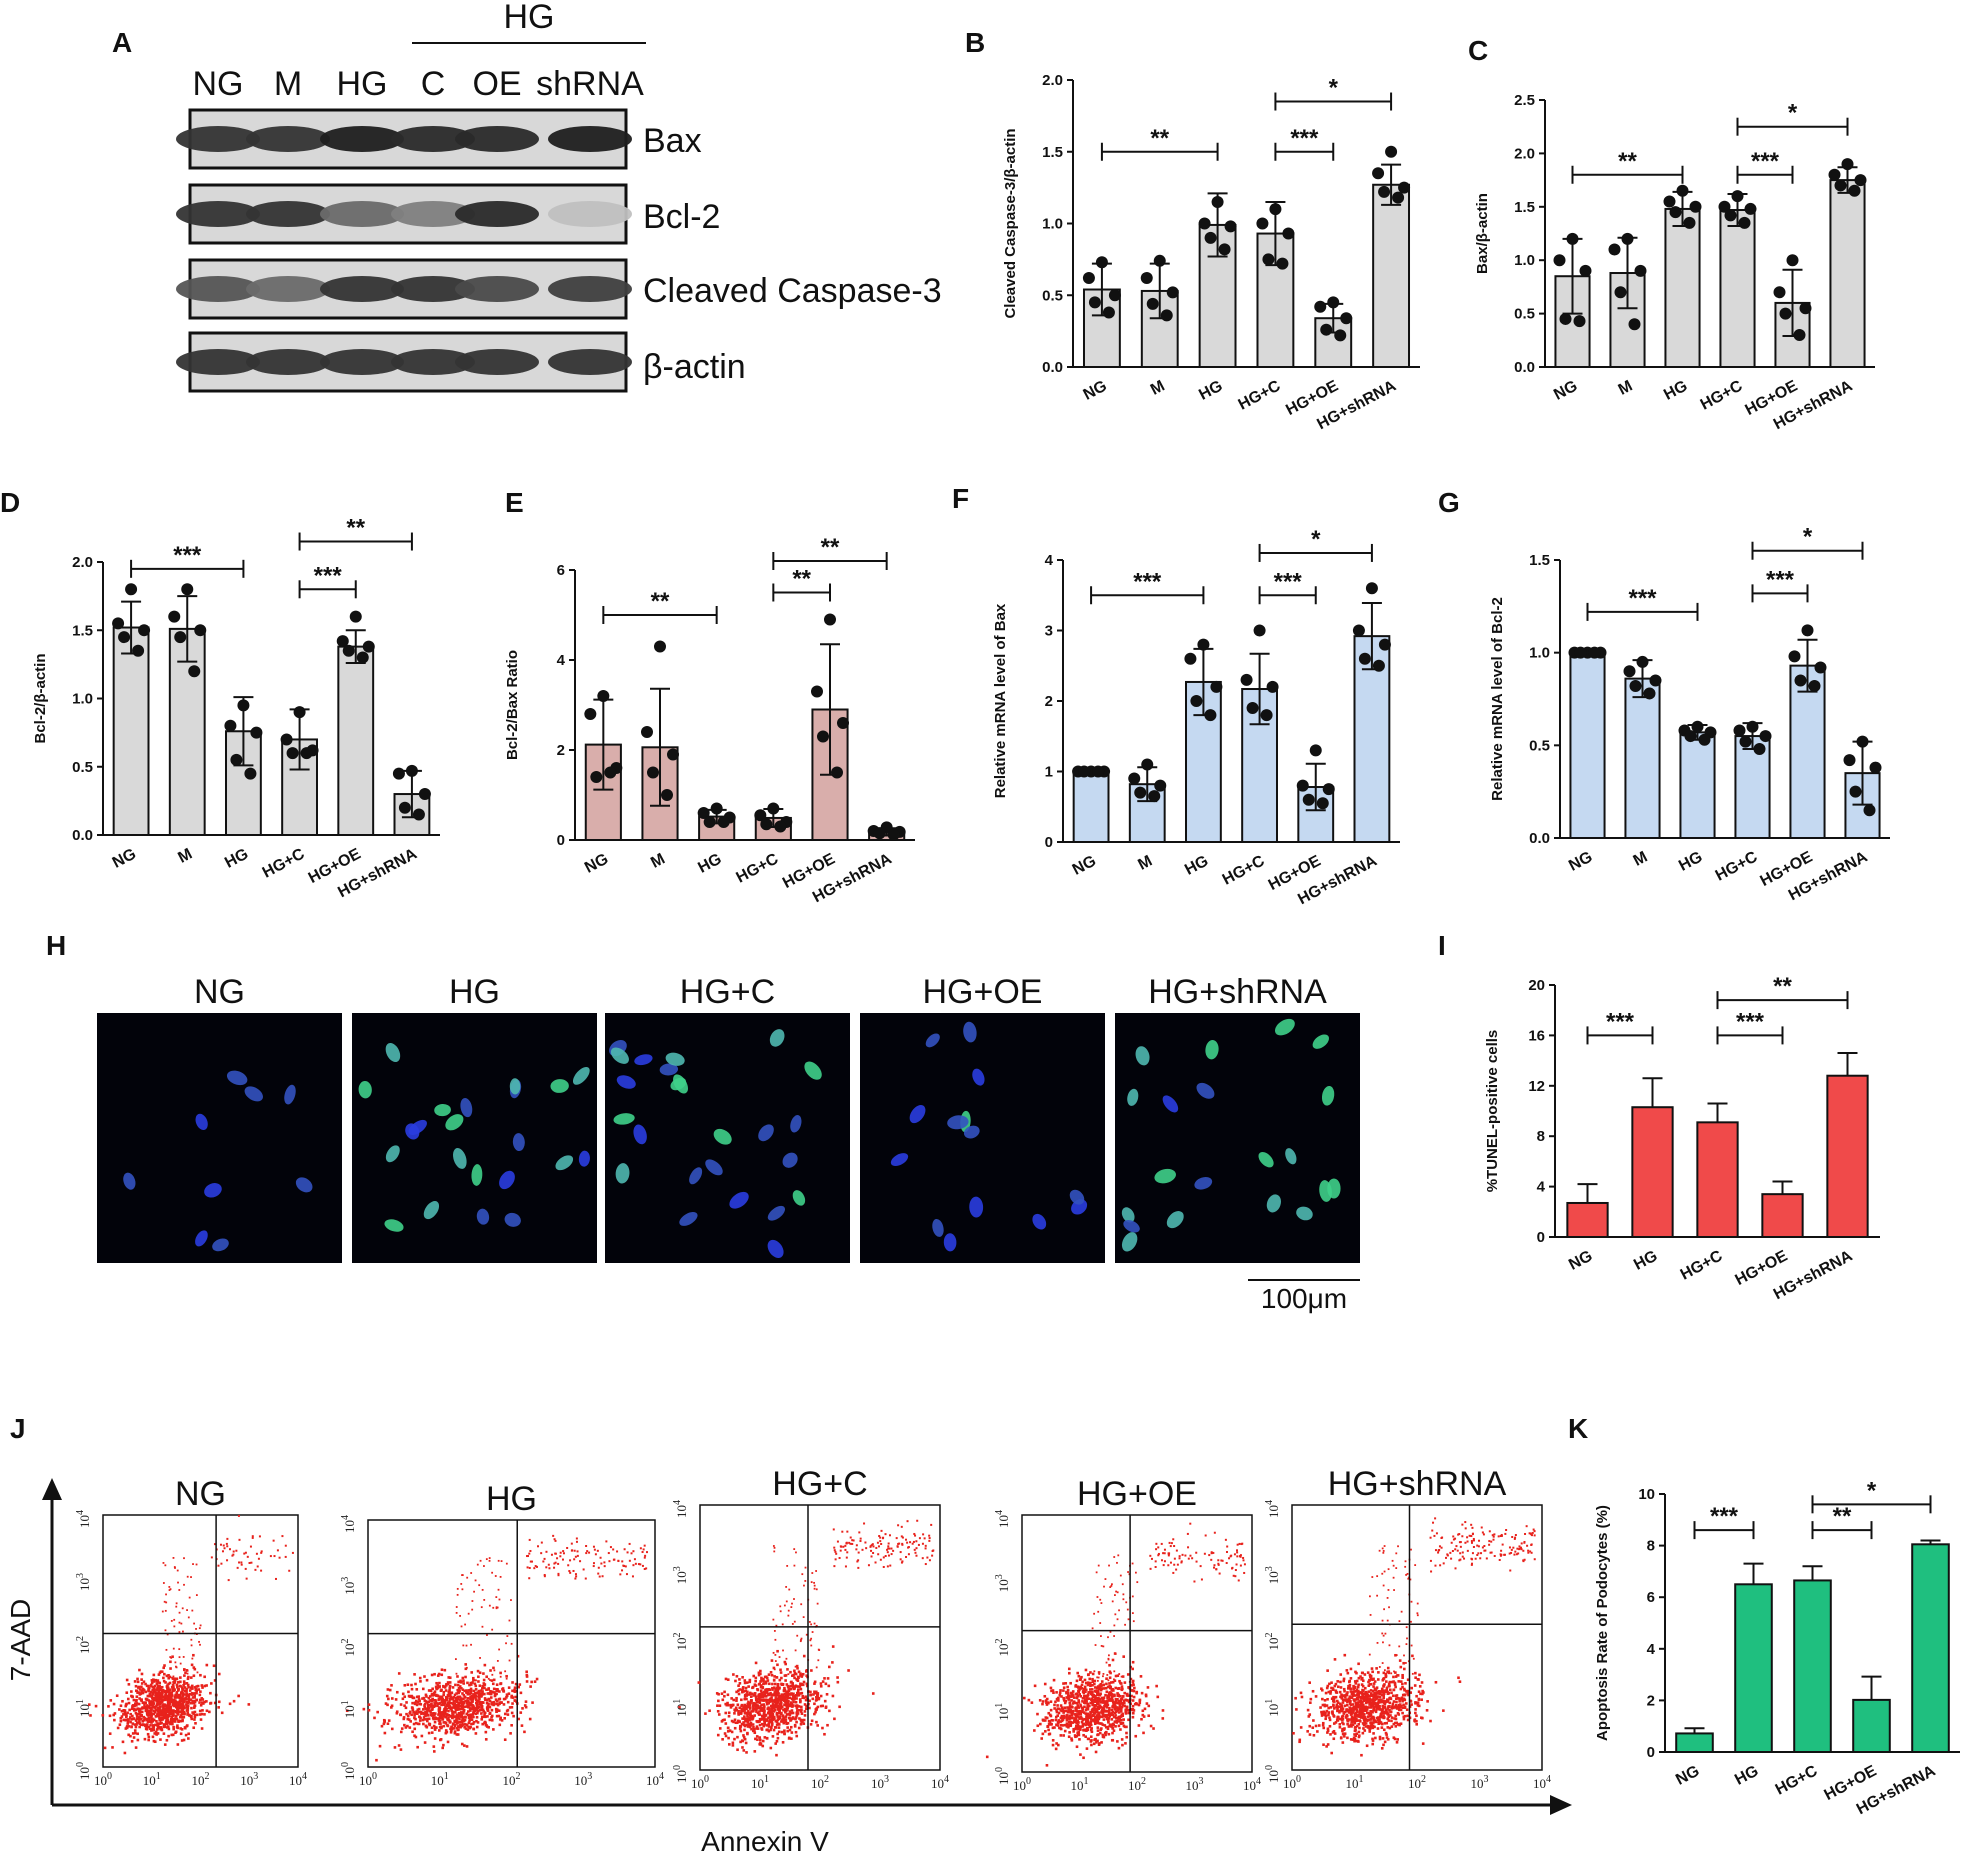 Image resolution: width=1971 pixels, height=1856 pixels. Describe the element at coordinates (1750, 1021) in the screenshot. I see `chart-I-sig-label: ***` at that location.